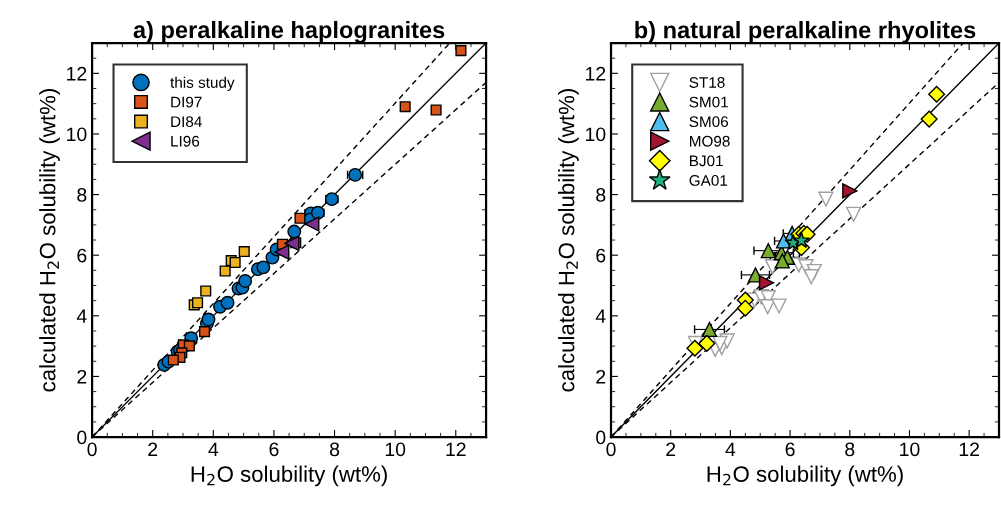 Image resolution: width=1001 pixels, height=516 pixels. What do you see at coordinates (707, 82) in the screenshot?
I see `legend-label: ST18` at bounding box center [707, 82].